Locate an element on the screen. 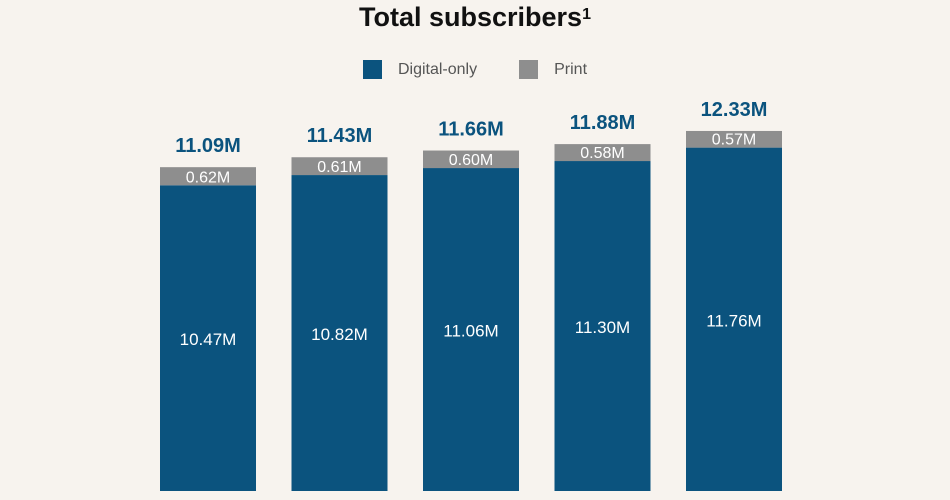 Image resolution: width=950 pixels, height=500 pixels. data-label-total: 11.88M is located at coordinates (603, 123).